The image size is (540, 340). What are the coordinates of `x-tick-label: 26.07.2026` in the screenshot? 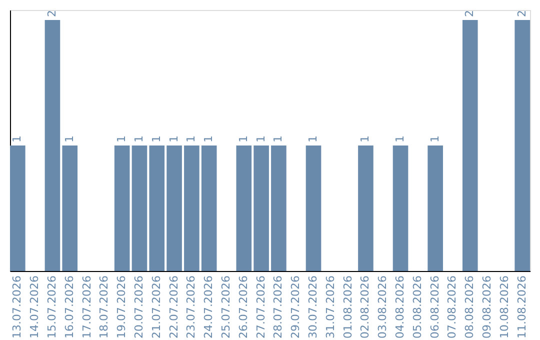 It's located at (243, 307).